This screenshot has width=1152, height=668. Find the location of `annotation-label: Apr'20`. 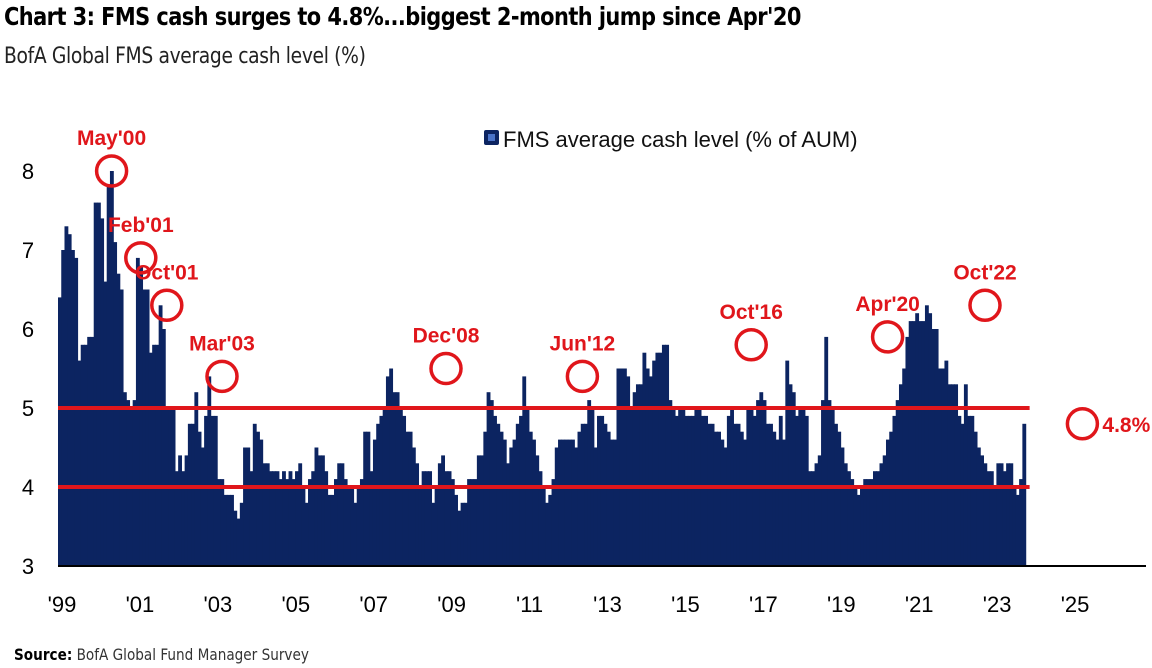

annotation-label: Apr'20 is located at coordinates (887, 304).